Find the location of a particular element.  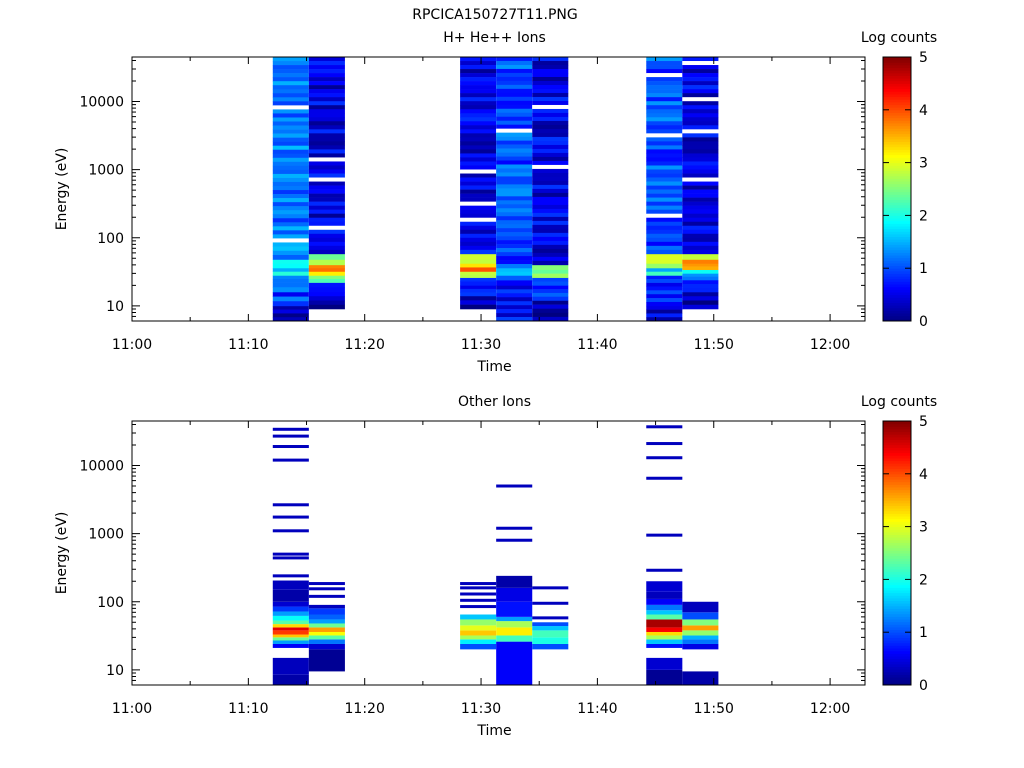

x-tick-label: 11:20 is located at coordinates (365, 709).